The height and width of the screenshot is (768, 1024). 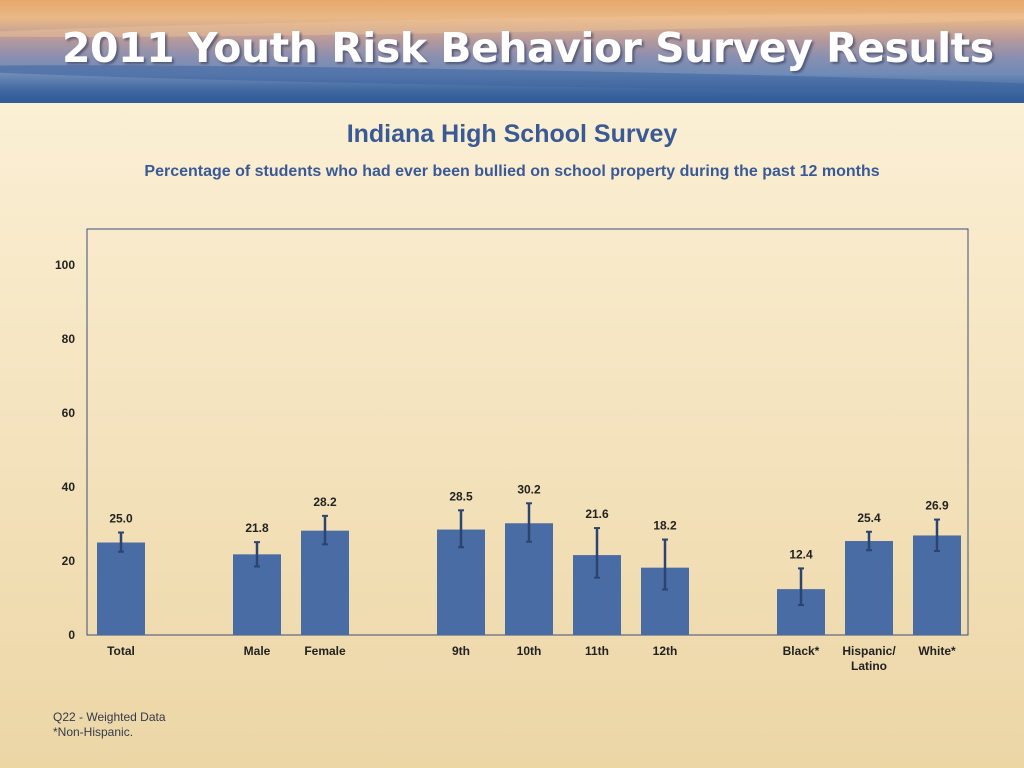 I want to click on header-banner: 2011 Youth Risk Behavior Survey Results, so click(x=512, y=51).